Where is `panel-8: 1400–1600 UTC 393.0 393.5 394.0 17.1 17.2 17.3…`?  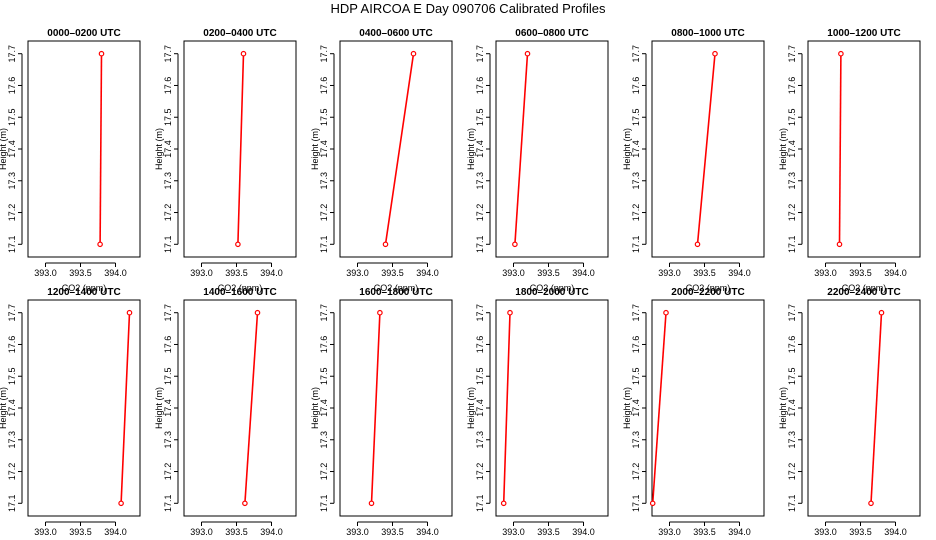 panel-8: 1400–1600 UTC 393.0 393.5 394.0 17.1 17.2 17.3… is located at coordinates (225, 412).